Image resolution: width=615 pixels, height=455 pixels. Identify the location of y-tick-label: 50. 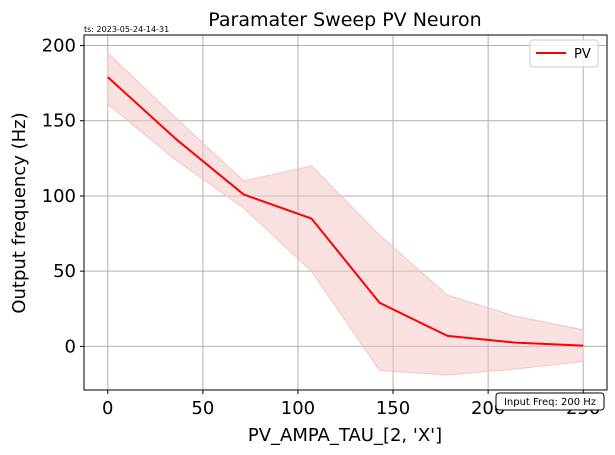
(64, 271).